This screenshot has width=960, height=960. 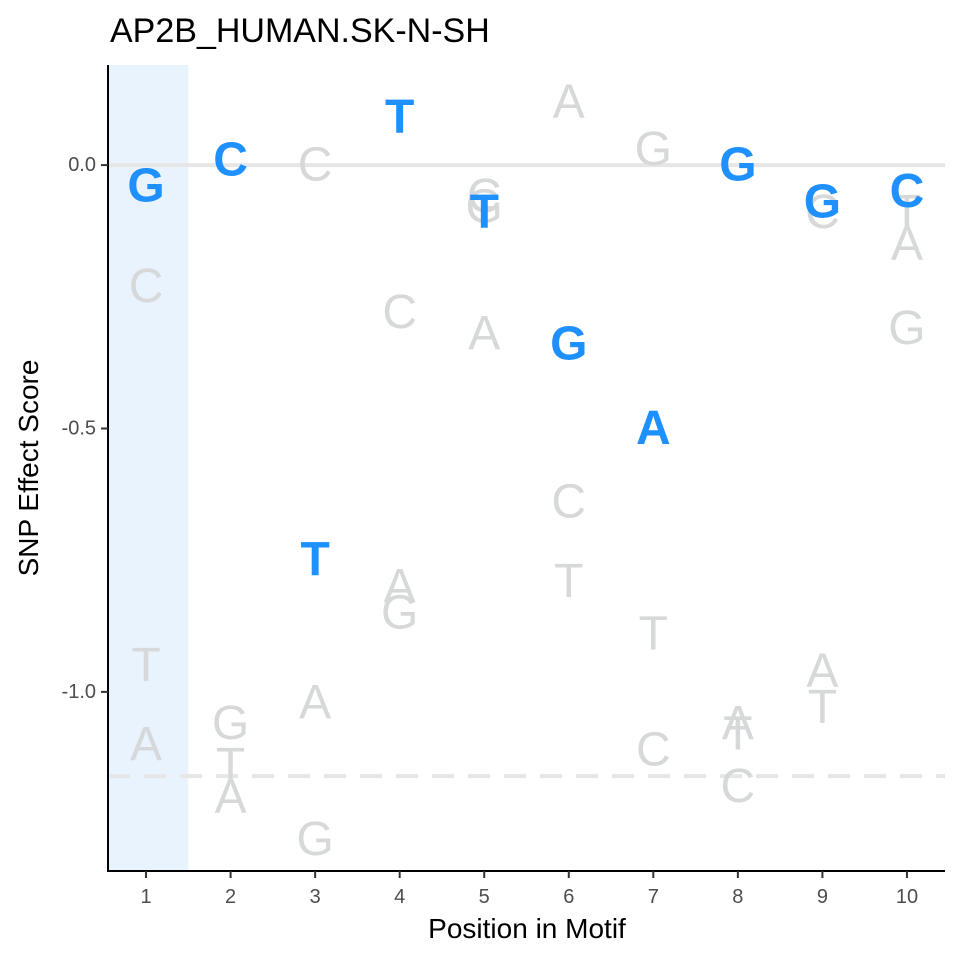 What do you see at coordinates (314, 839) in the screenshot?
I see `alt-letter-pos3-g: G` at bounding box center [314, 839].